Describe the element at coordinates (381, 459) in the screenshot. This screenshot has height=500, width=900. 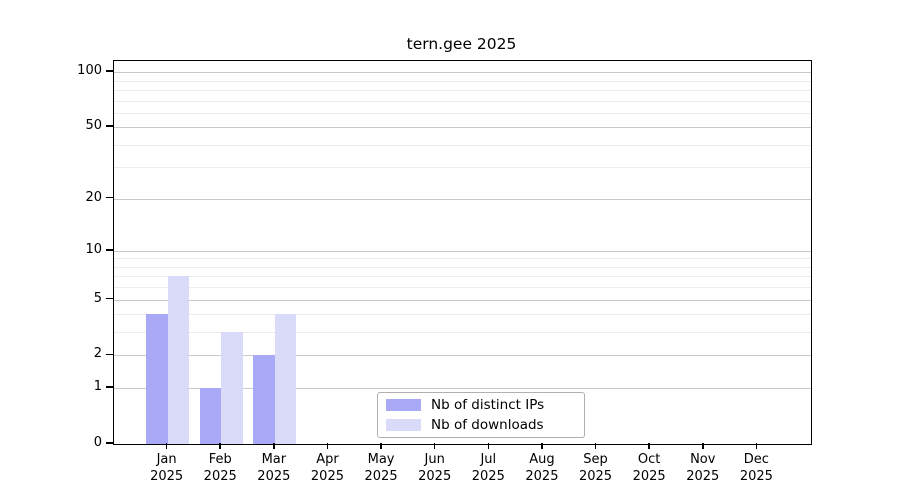
I see `xtick-month-may: May` at that location.